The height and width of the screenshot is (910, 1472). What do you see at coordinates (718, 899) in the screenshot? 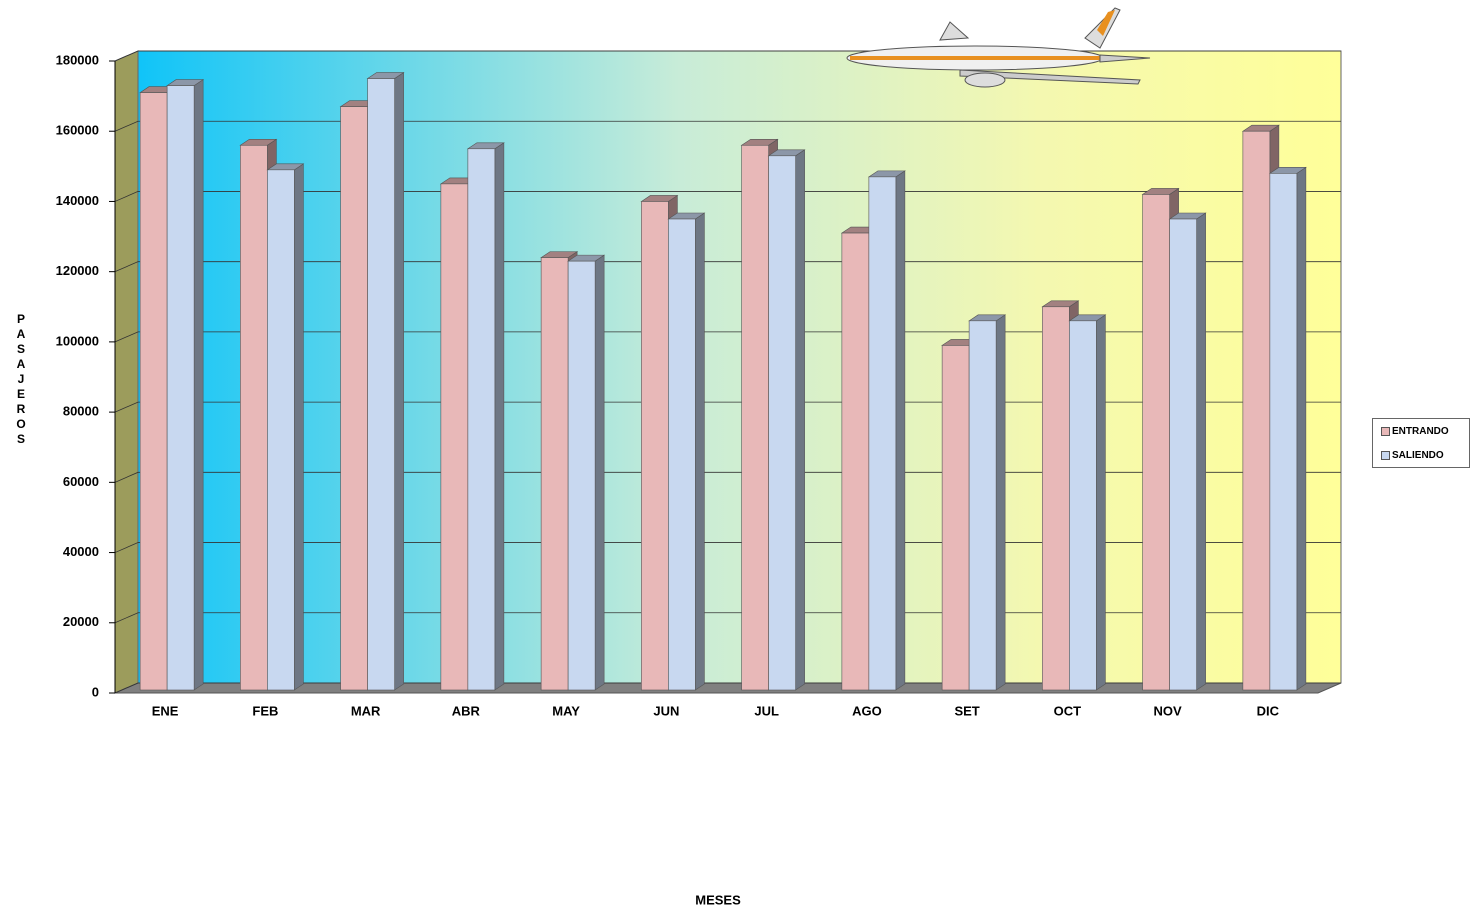
I see `x-axis-label: MESES` at bounding box center [718, 899].